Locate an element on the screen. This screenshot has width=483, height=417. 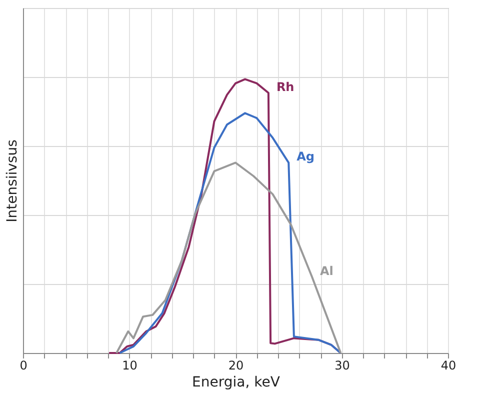
y-axis-title: Intensiivsus is located at coordinates (12, 181).